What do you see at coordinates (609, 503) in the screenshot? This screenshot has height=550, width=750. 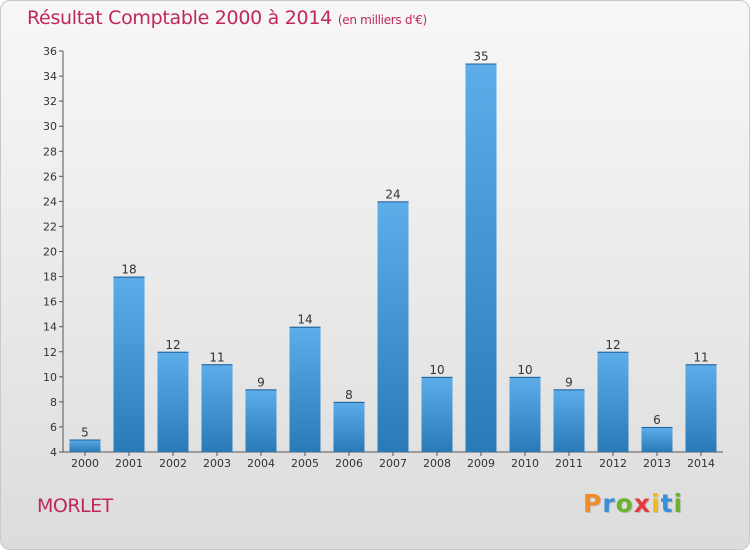 I see `logo-letter: r` at bounding box center [609, 503].